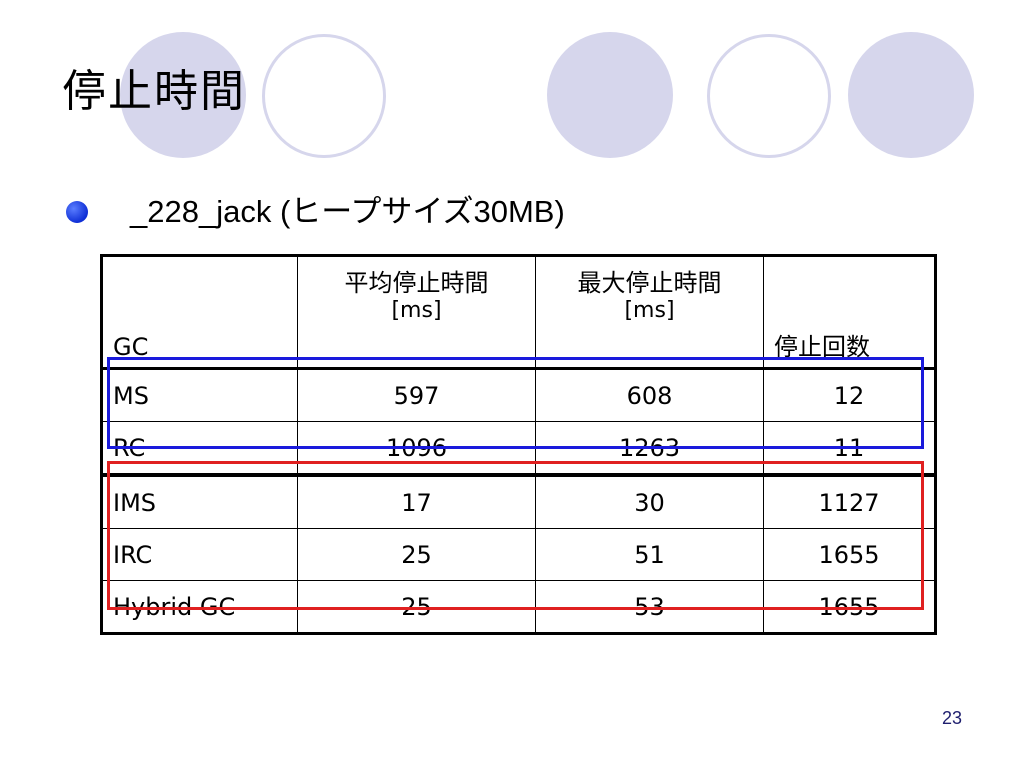  What do you see at coordinates (416, 283) in the screenshot?
I see `header-avg-label: 平均停止時間` at bounding box center [416, 283].